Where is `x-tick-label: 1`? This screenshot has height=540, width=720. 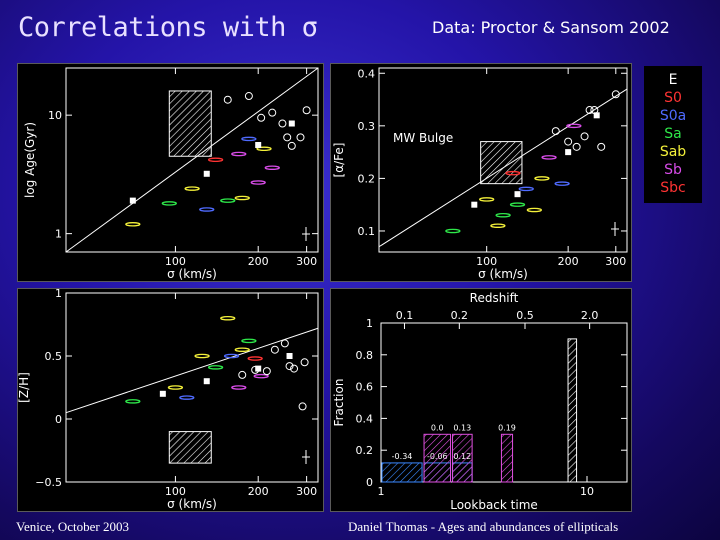 x-tick-label: 1 is located at coordinates (381, 491).